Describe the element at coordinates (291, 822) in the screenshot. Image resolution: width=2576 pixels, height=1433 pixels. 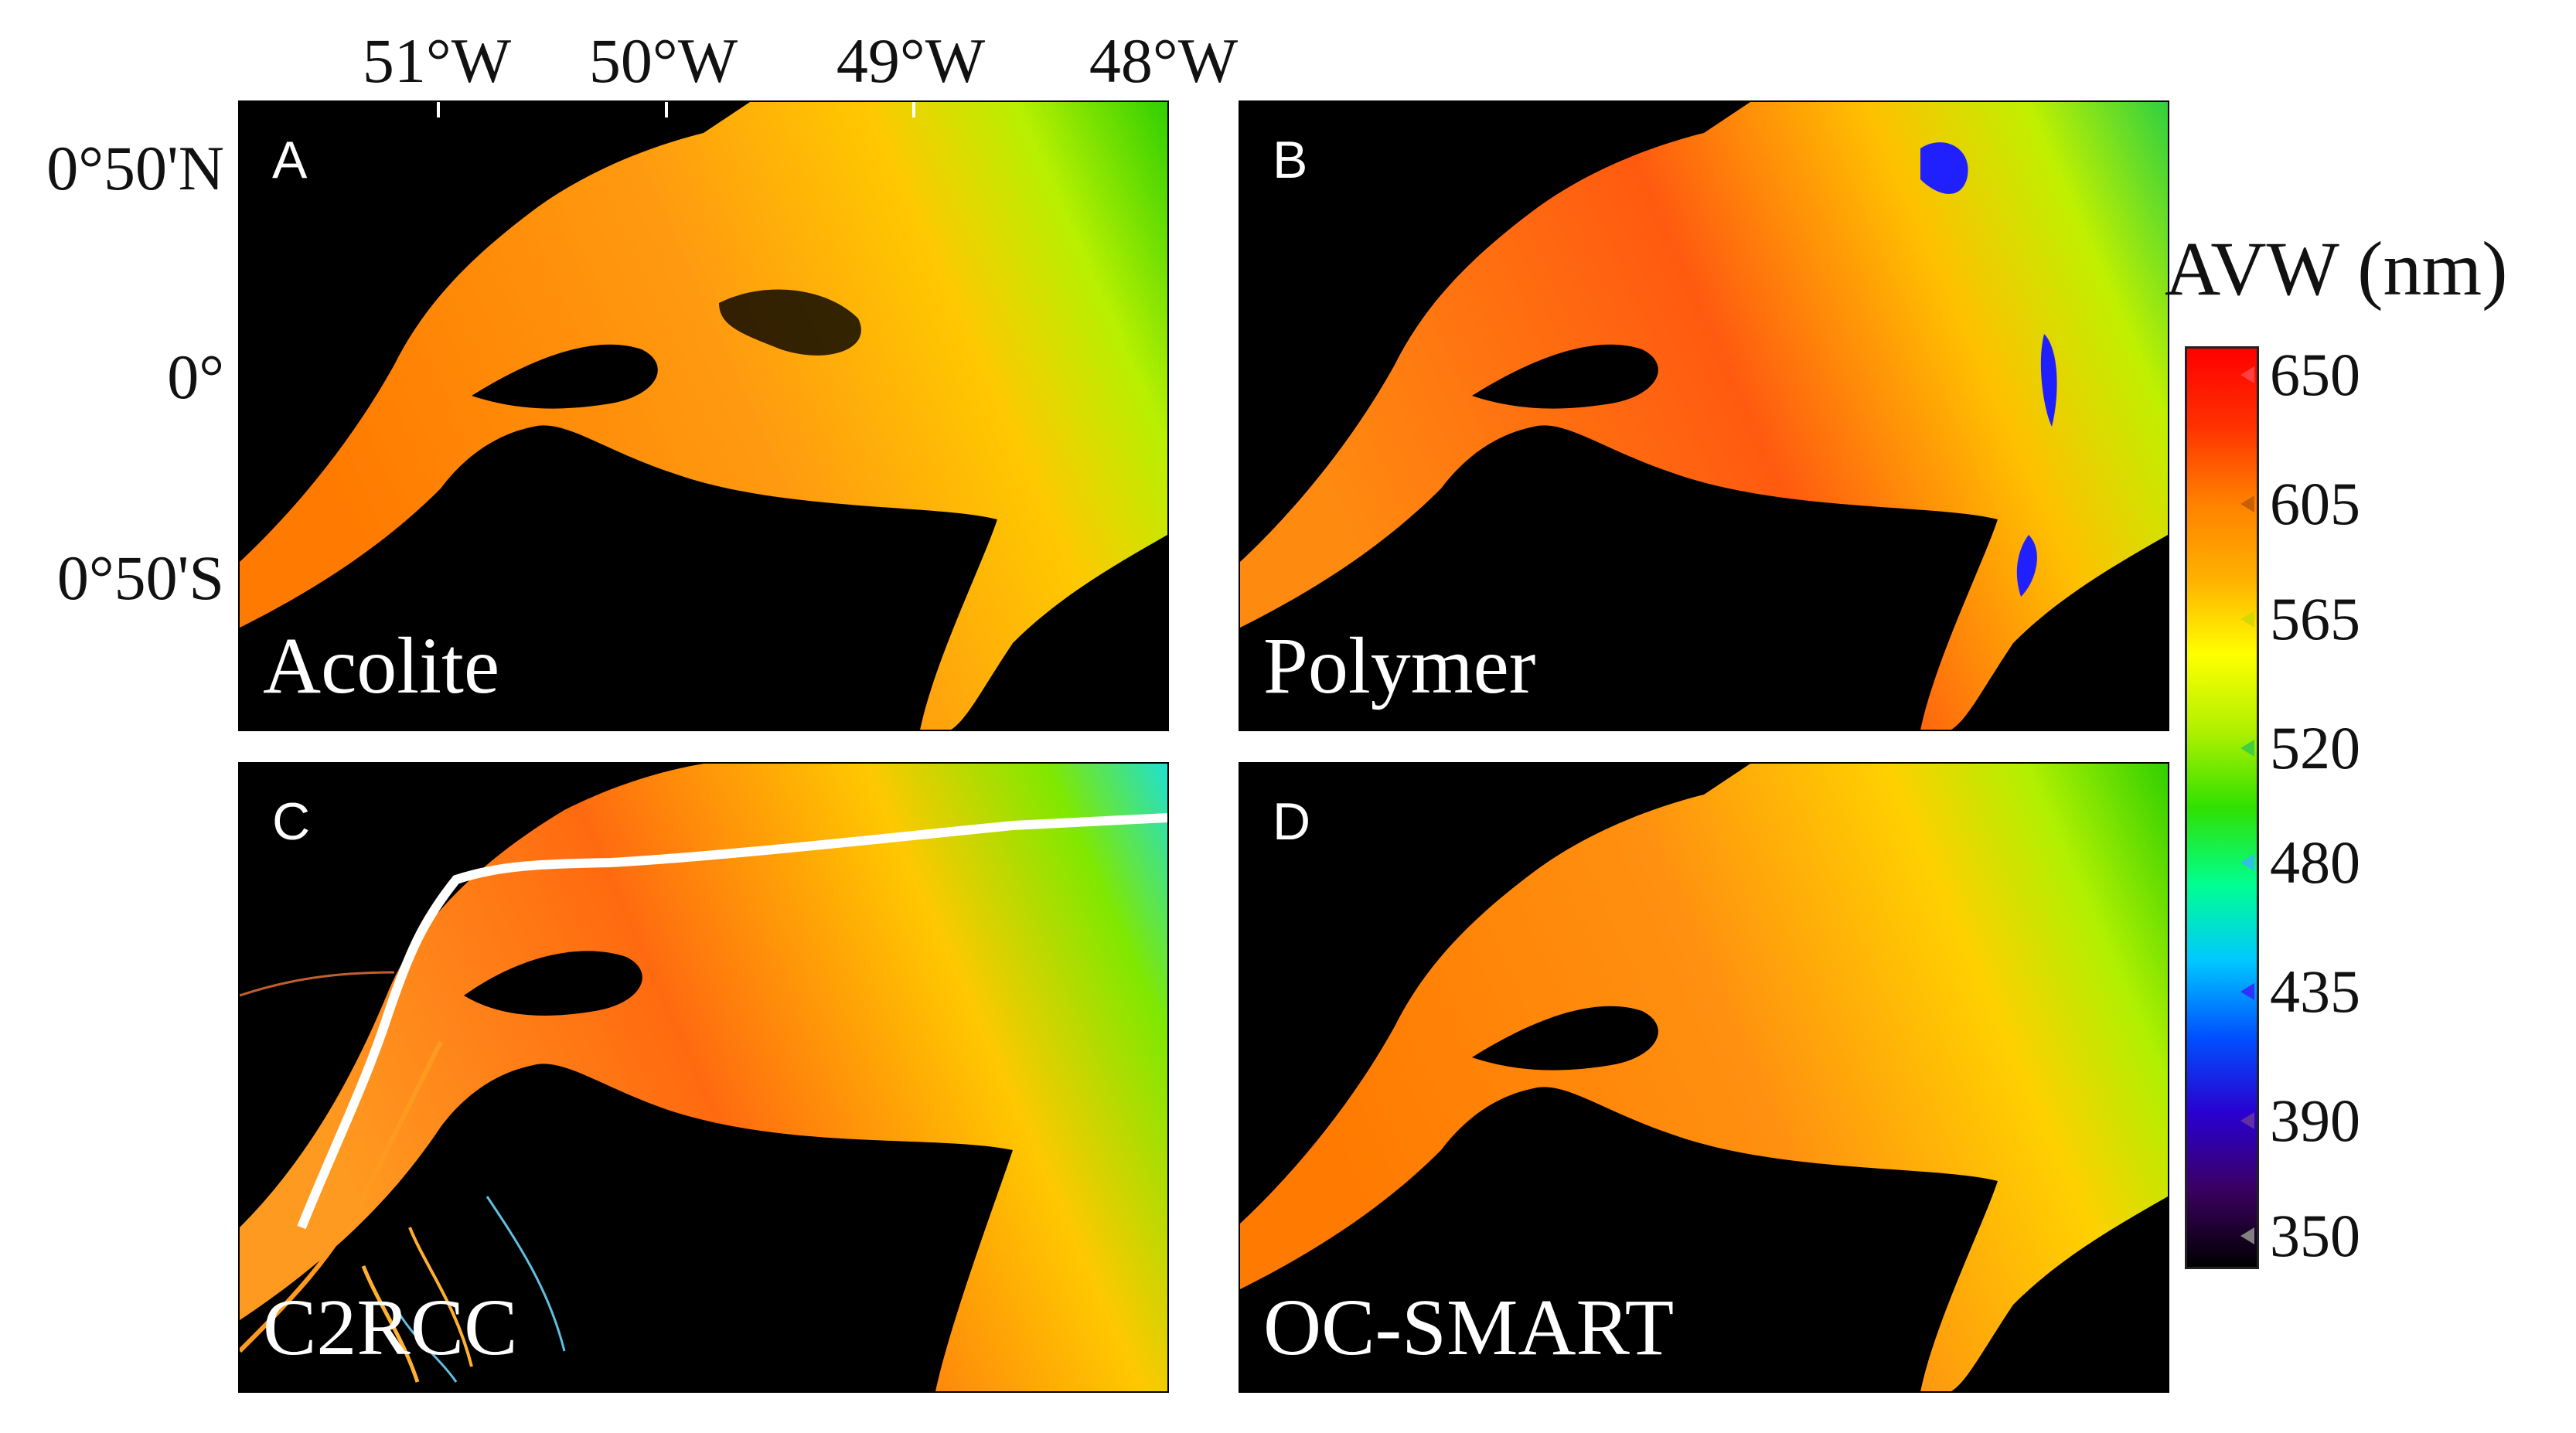
I see `panel-letter-c: C` at that location.